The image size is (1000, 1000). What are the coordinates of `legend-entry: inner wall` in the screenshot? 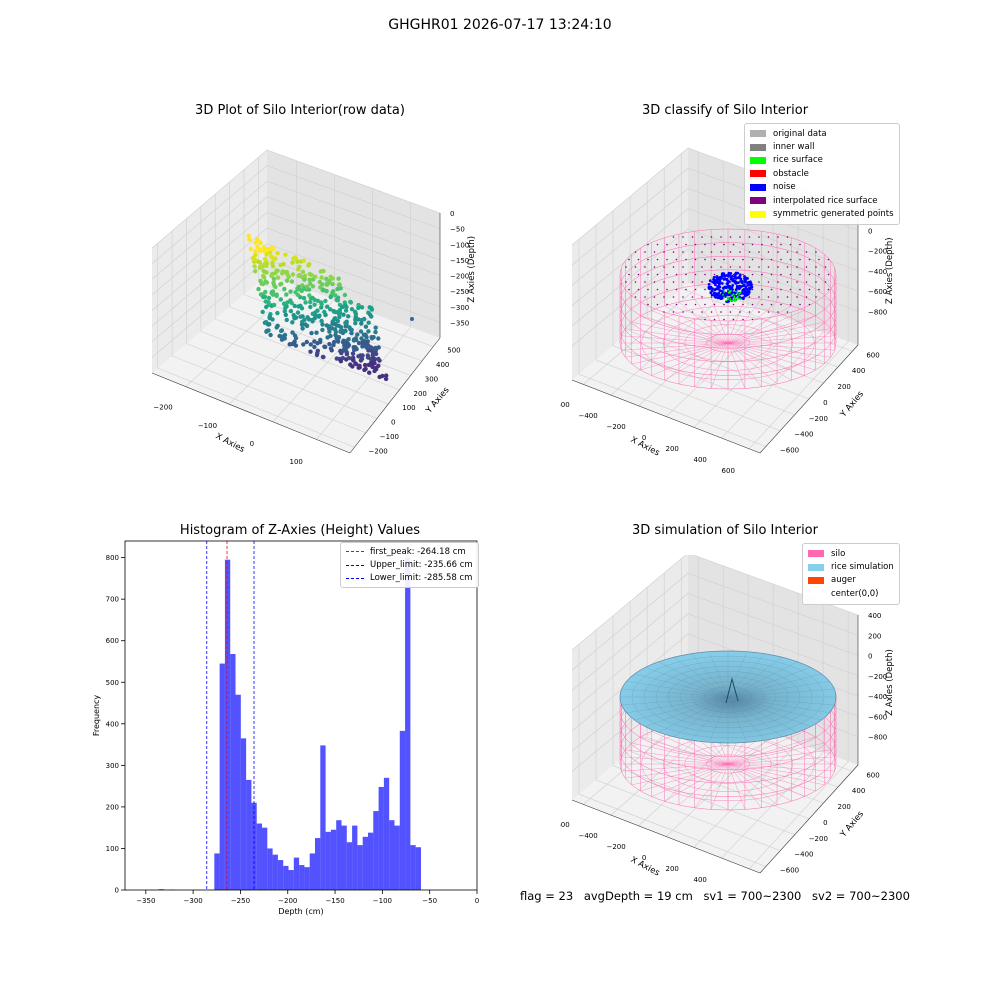 It's located at (822, 146).